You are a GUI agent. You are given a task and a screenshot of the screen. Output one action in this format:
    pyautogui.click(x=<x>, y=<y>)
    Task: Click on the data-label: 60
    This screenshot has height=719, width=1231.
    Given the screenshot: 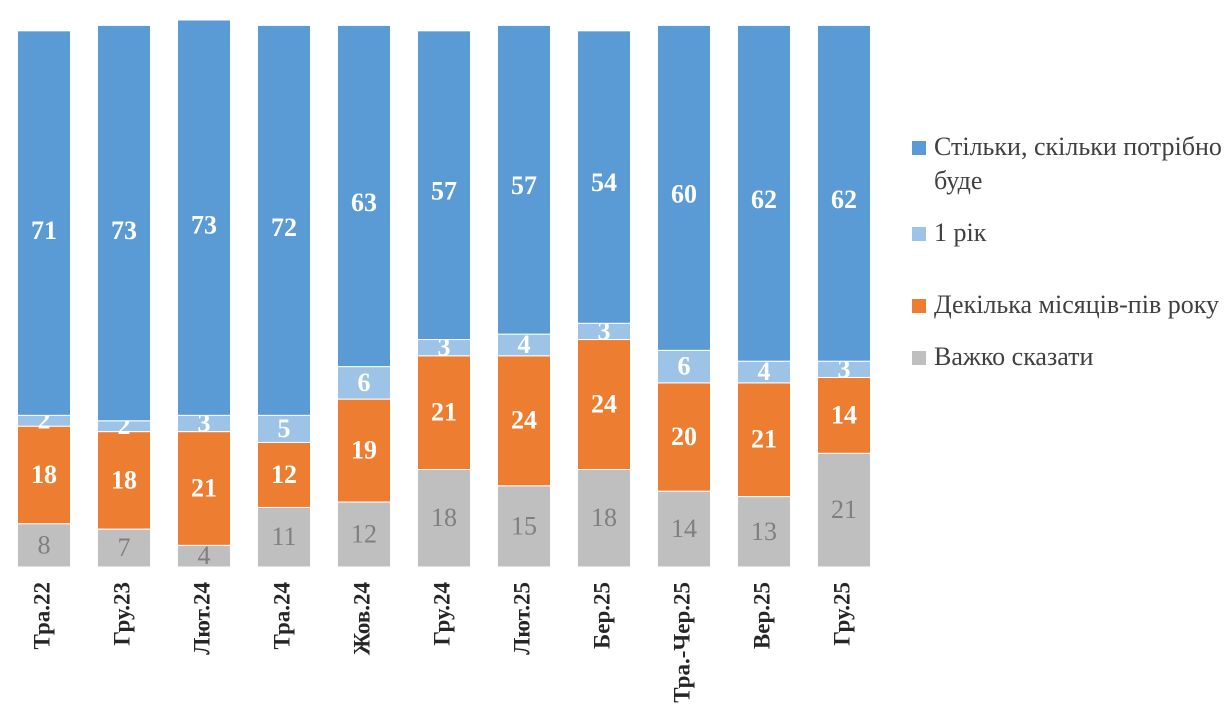 What is the action you would take?
    pyautogui.click(x=684, y=193)
    